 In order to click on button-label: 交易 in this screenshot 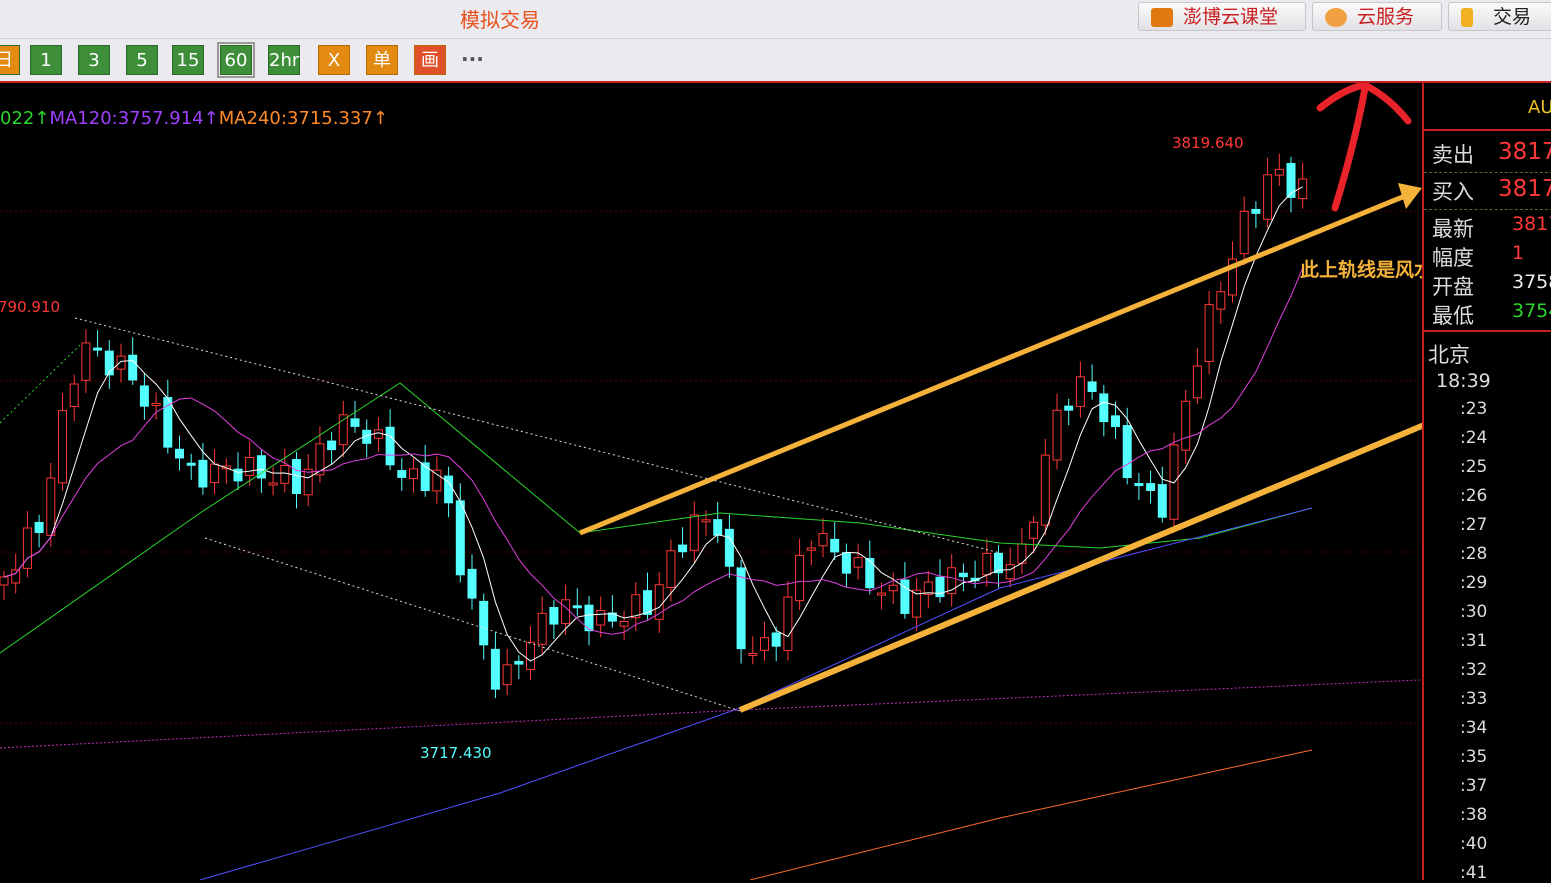, I will do `click(1512, 17)`.